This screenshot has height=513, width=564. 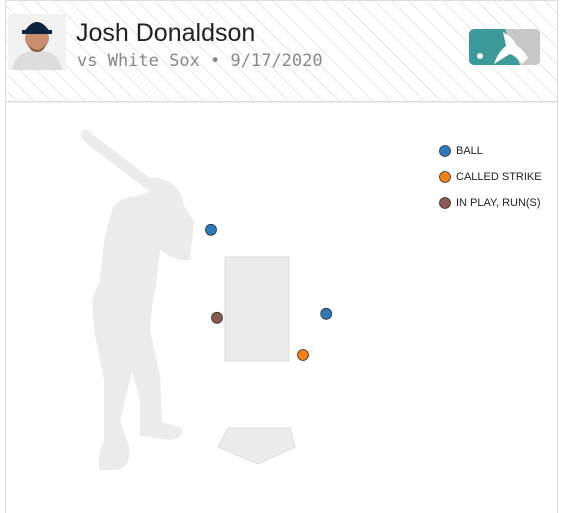 I want to click on home-plate, so click(x=256, y=446).